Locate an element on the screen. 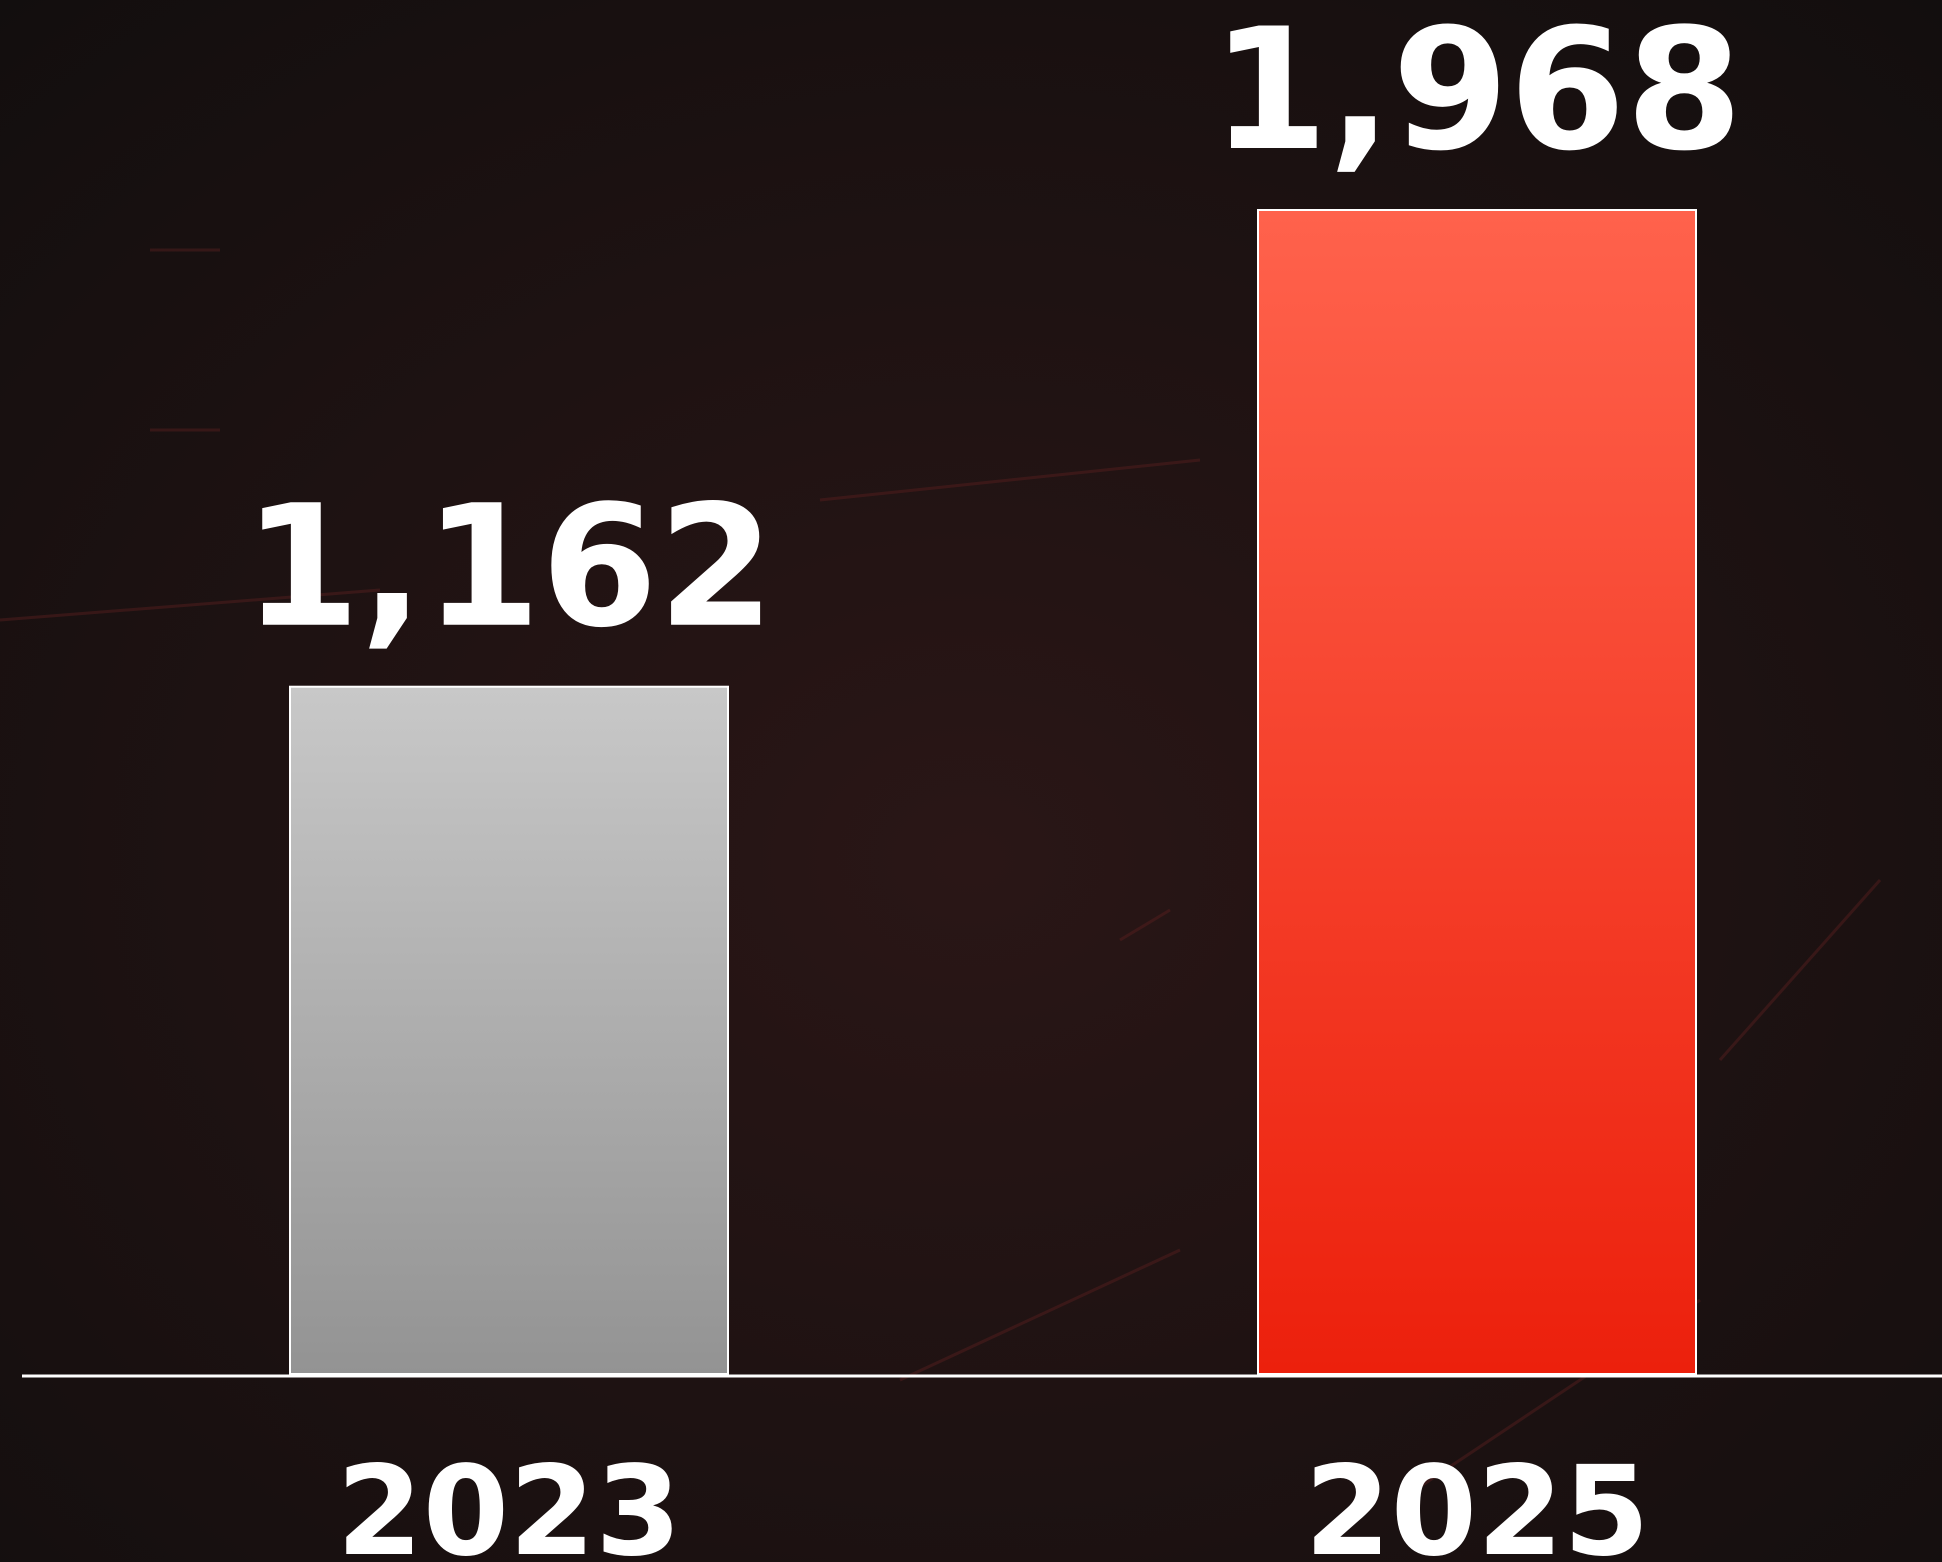 This screenshot has height=1562, width=1942. x-tick-label: 2025 is located at coordinates (1476, 1501).